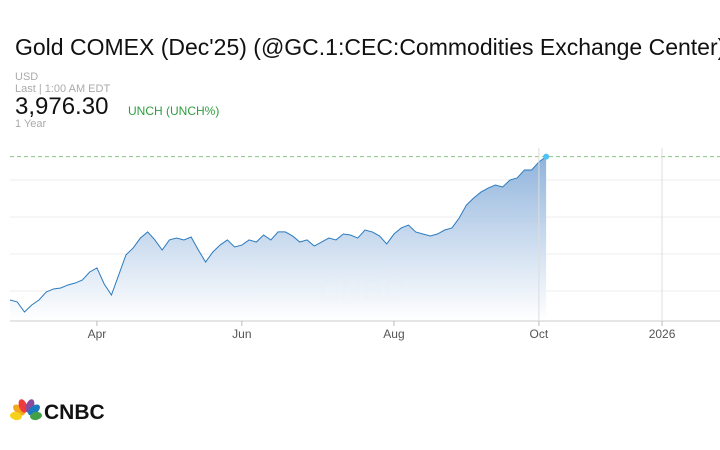 The image size is (720, 450). I want to click on last-time: Last | 1:00 AM EDT, so click(62, 89).